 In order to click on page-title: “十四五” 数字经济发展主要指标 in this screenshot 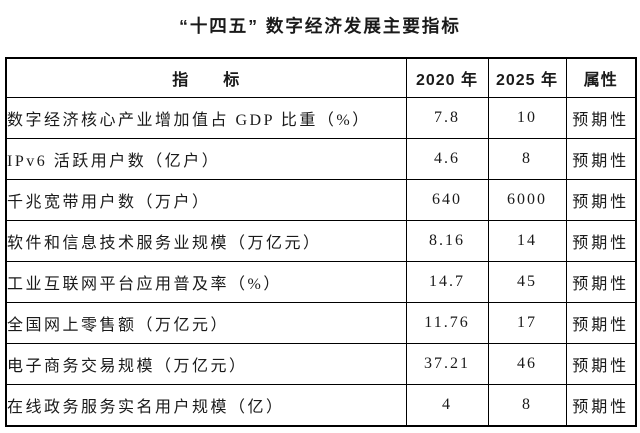, I will do `click(320, 26)`.